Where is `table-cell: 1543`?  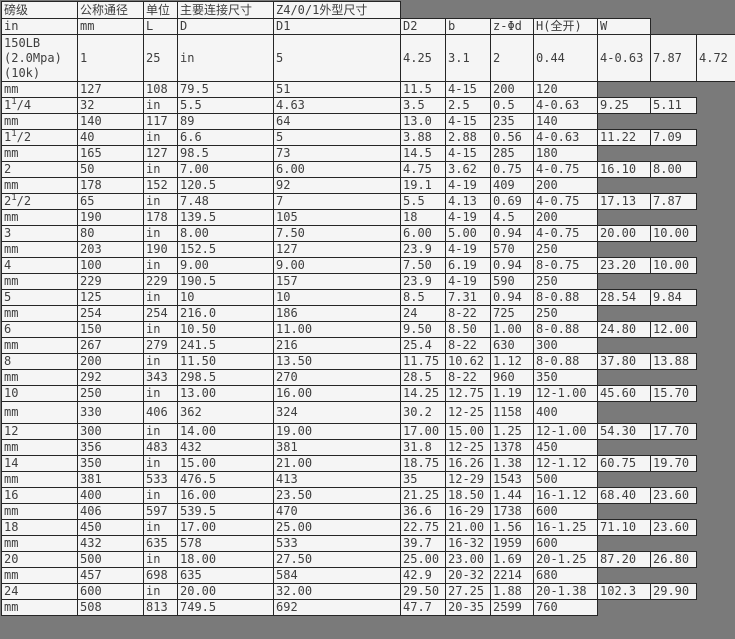
table-cell: 1543 is located at coordinates (512, 480).